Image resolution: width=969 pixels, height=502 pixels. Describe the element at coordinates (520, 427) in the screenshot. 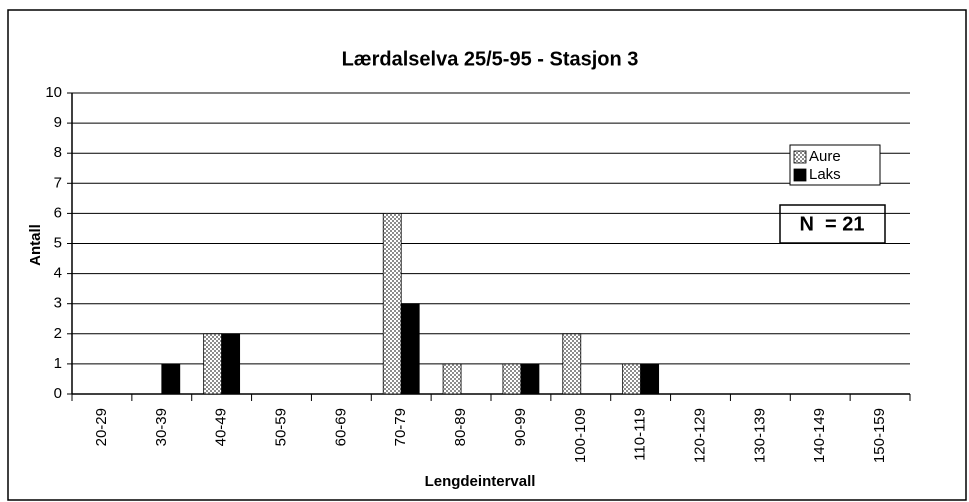

I see `x-tick-label: 90-99` at that location.